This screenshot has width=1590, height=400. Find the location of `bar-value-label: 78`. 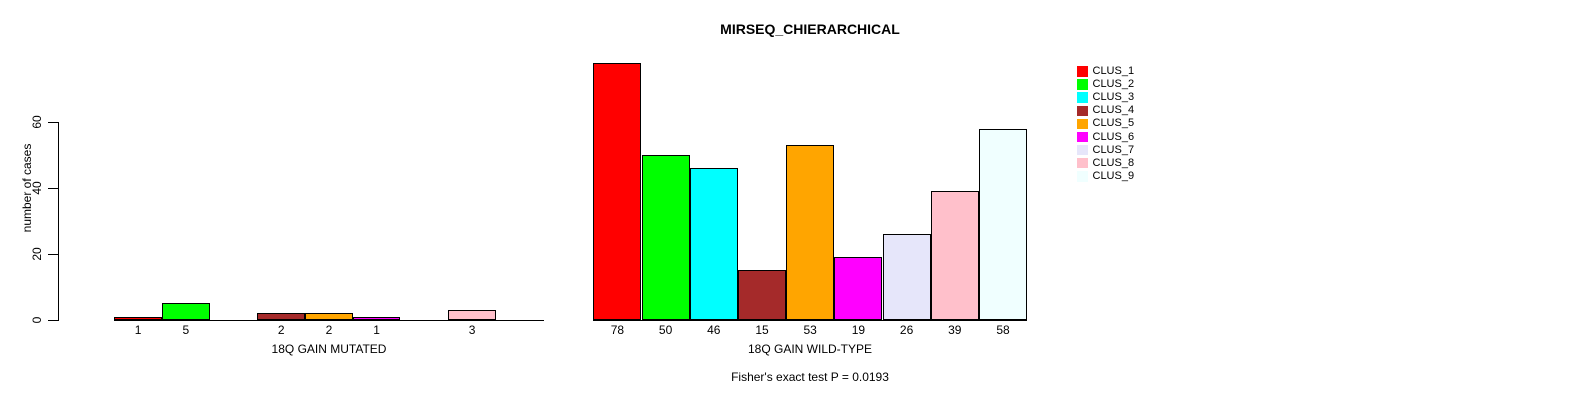

bar-value-label: 78 is located at coordinates (617, 330).